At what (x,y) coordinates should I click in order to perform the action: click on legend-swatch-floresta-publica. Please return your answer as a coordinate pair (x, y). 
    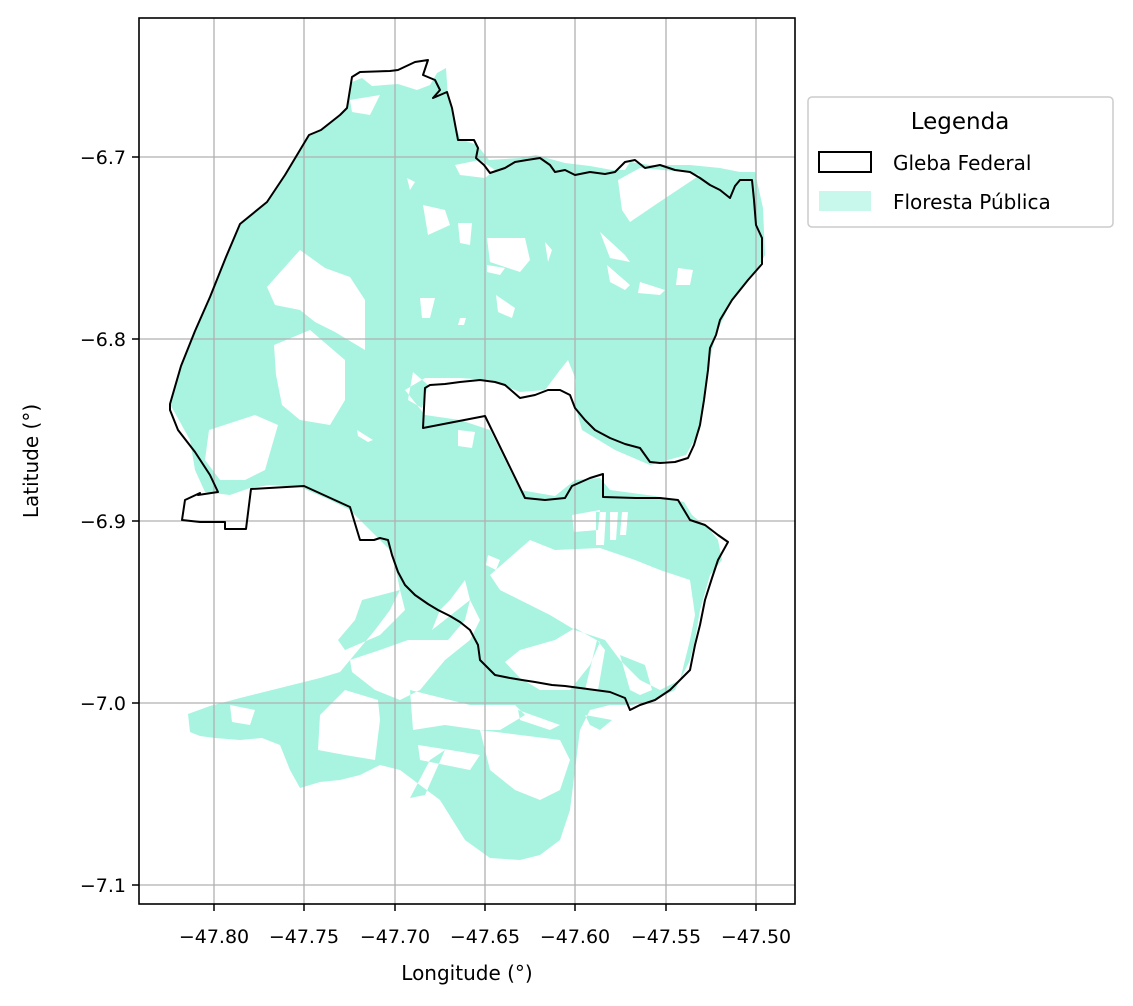
    Looking at the image, I should click on (845, 201).